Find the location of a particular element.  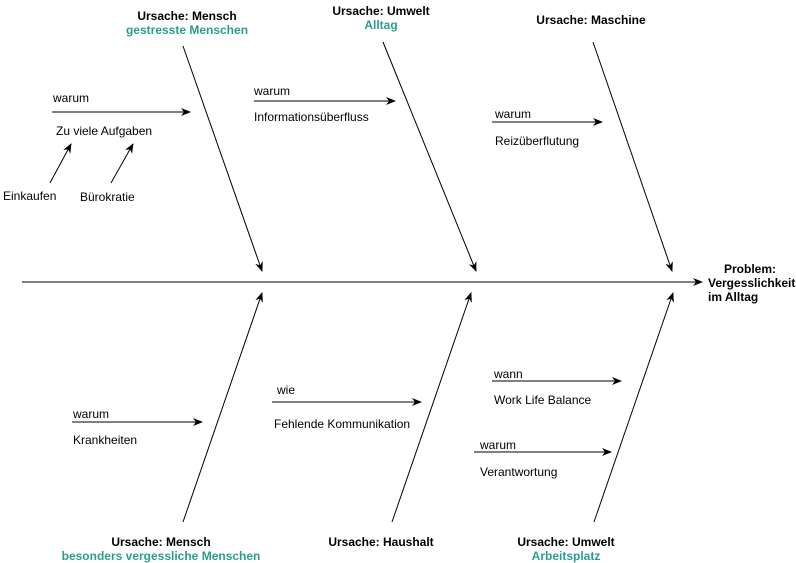

cause-komm-text: Fehlende Kommunikation is located at coordinates (342, 424).